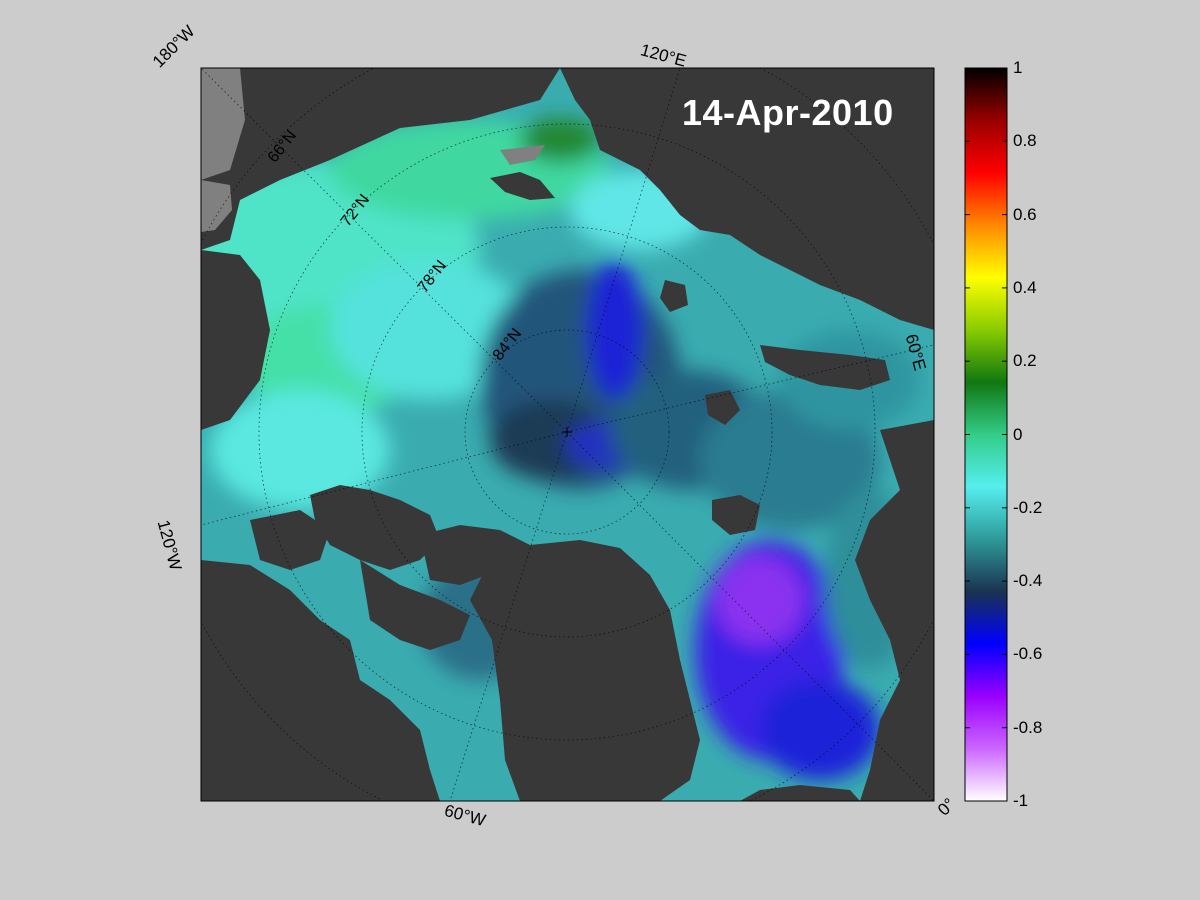 The width and height of the screenshot is (1200, 900). What do you see at coordinates (1028, 581) in the screenshot?
I see `colorbar-tick-label: -0.4` at bounding box center [1028, 581].